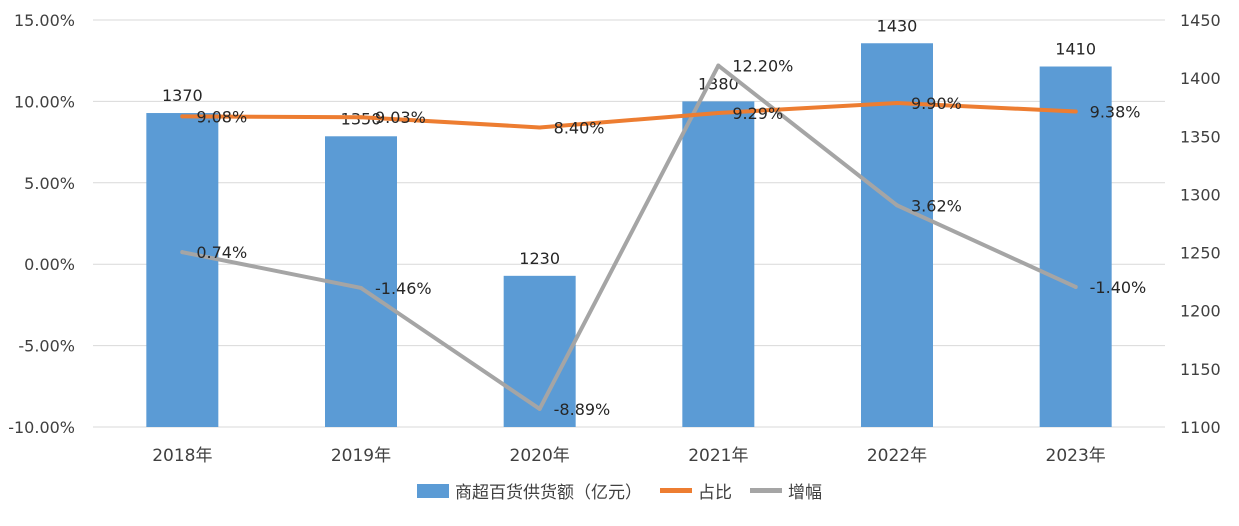  What do you see at coordinates (762, 66) in the screenshot?
I see `growth-data-label: 12.20%` at bounding box center [762, 66].